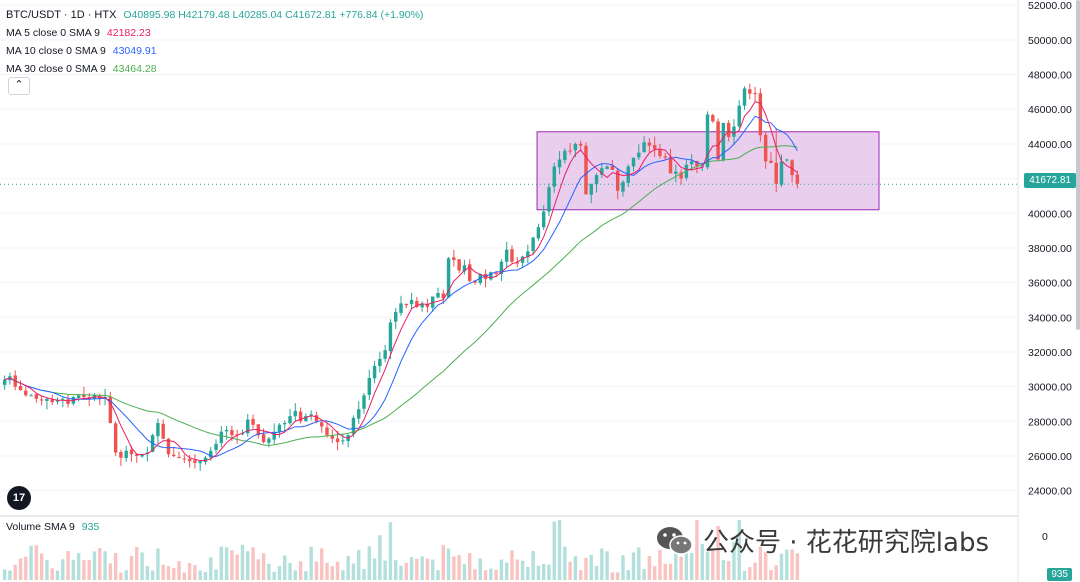 The width and height of the screenshot is (1080, 582). Describe the element at coordinates (19, 86) in the screenshot. I see `collapse-legend-button: ⌃` at that location.